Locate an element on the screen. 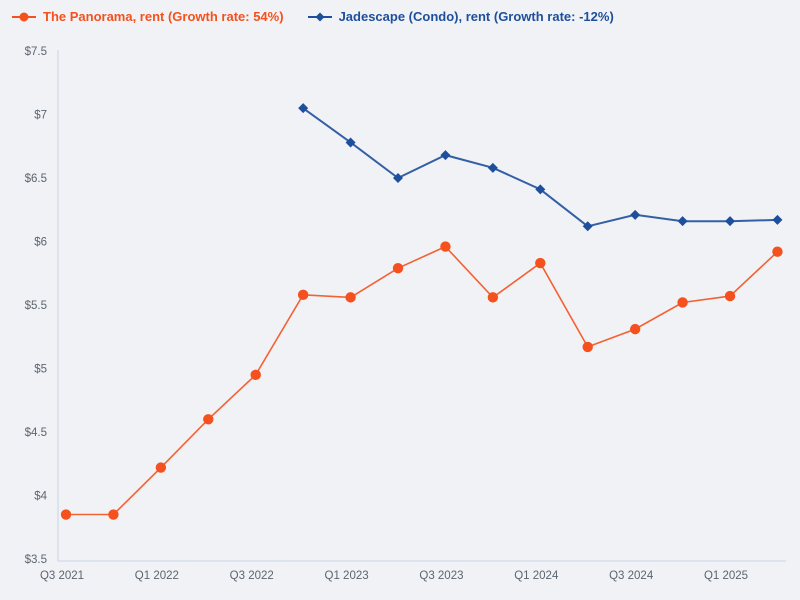 This screenshot has height=600, width=800. jadescape-line is located at coordinates (540, 167).